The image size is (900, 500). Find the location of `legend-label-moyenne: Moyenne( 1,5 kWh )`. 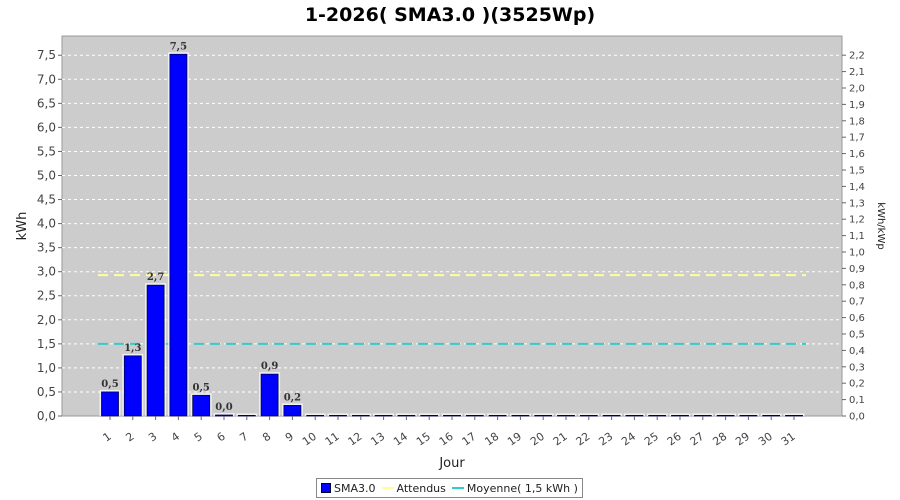

legend-label-moyenne: Moyenne( 1,5 kWh ) is located at coordinates (522, 488).